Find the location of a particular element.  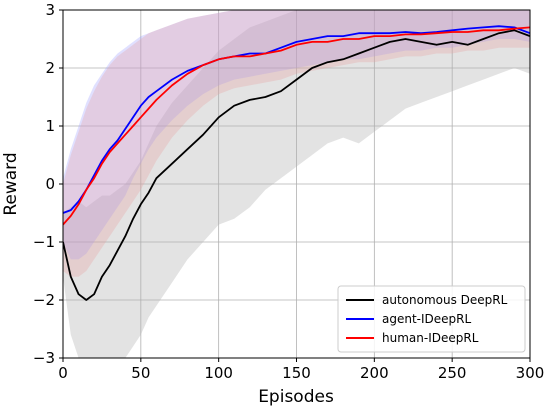

y-tick-label: 2 is located at coordinates (50, 68).